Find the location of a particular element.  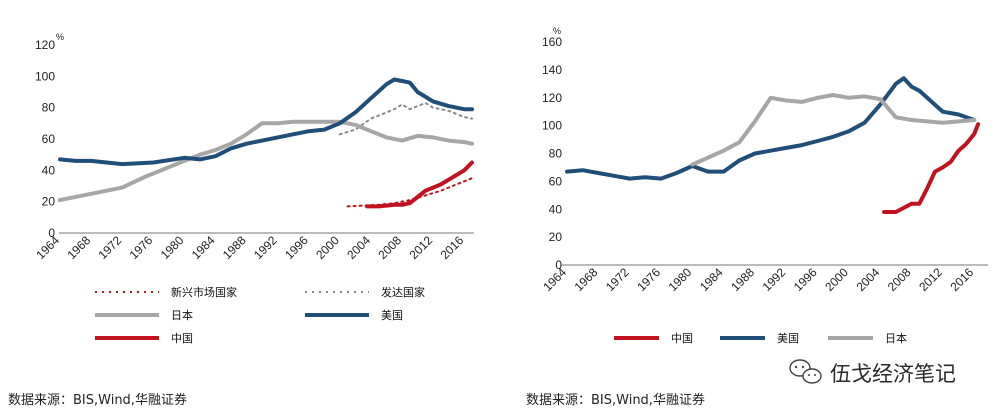

left-legend-label-3: 美国 is located at coordinates (392, 315).